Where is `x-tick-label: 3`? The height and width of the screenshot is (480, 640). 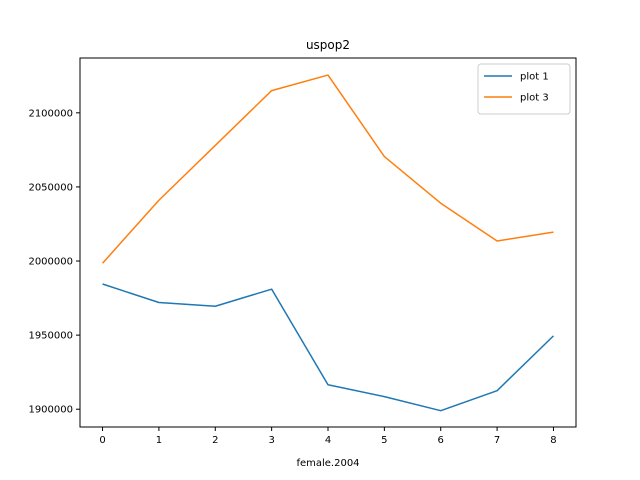
x-tick-label: 3 is located at coordinates (271, 440).